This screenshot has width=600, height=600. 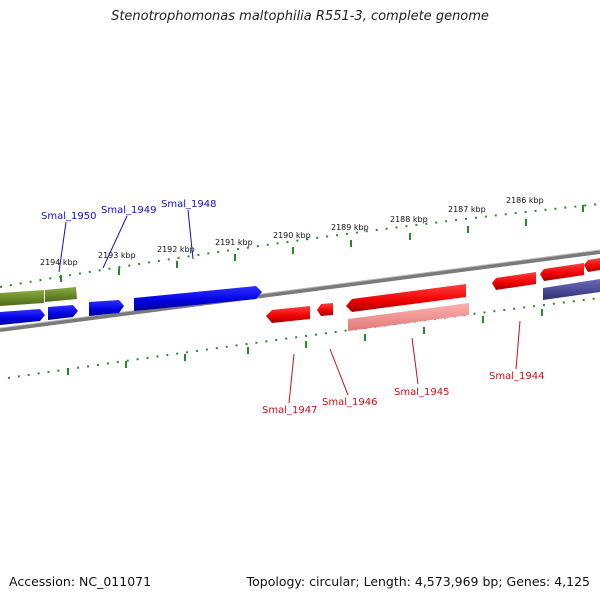 What do you see at coordinates (300, 291) in the screenshot?
I see `genome-backbone` at bounding box center [300, 291].